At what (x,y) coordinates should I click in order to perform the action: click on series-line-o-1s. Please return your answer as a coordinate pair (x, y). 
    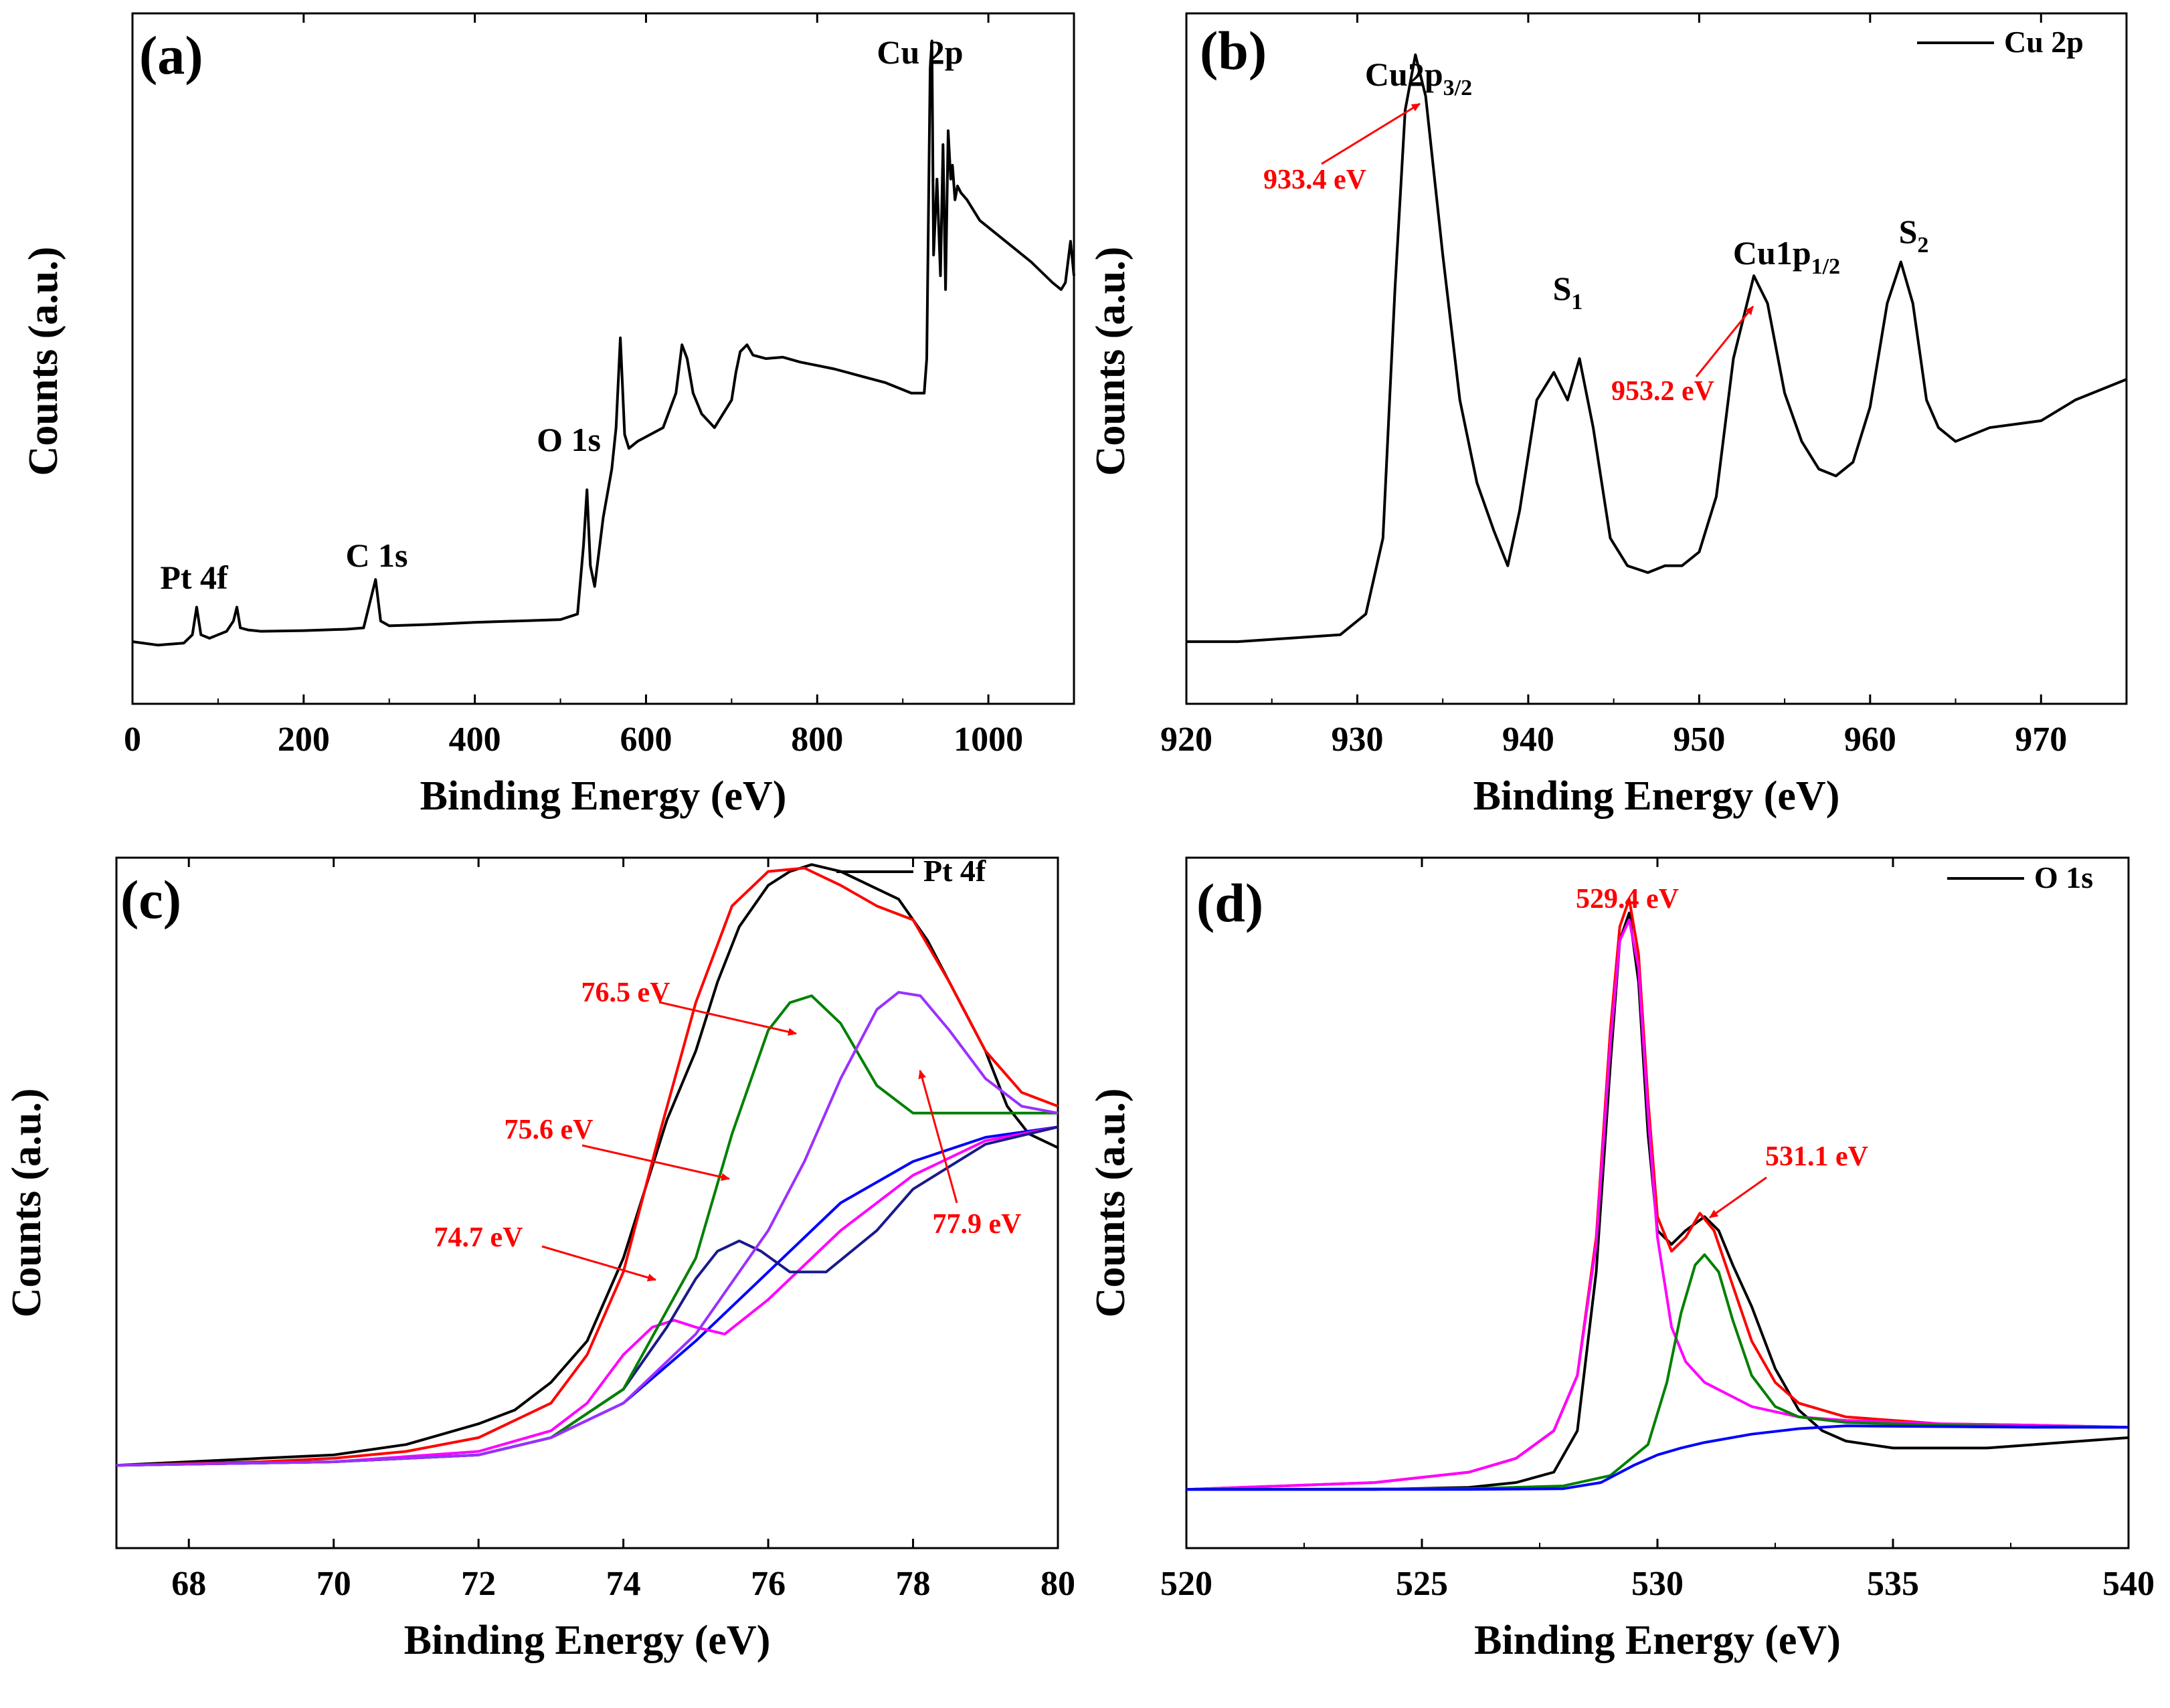
    Looking at the image, I should click on (1657, 1201).